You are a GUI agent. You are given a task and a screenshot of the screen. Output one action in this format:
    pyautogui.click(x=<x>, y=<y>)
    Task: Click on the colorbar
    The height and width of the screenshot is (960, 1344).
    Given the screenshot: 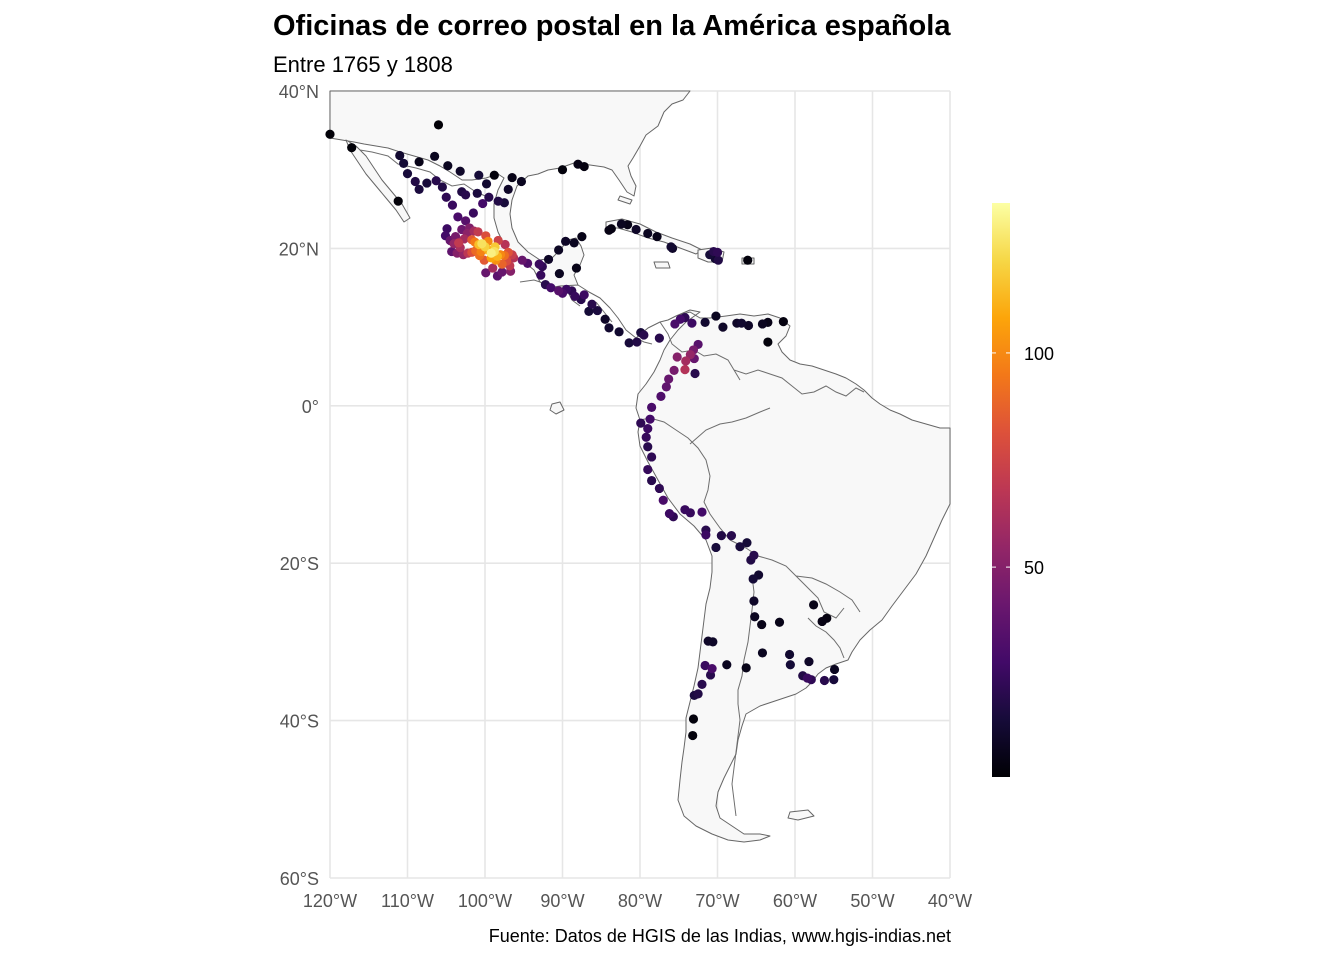 What is the action you would take?
    pyautogui.click(x=1001, y=490)
    